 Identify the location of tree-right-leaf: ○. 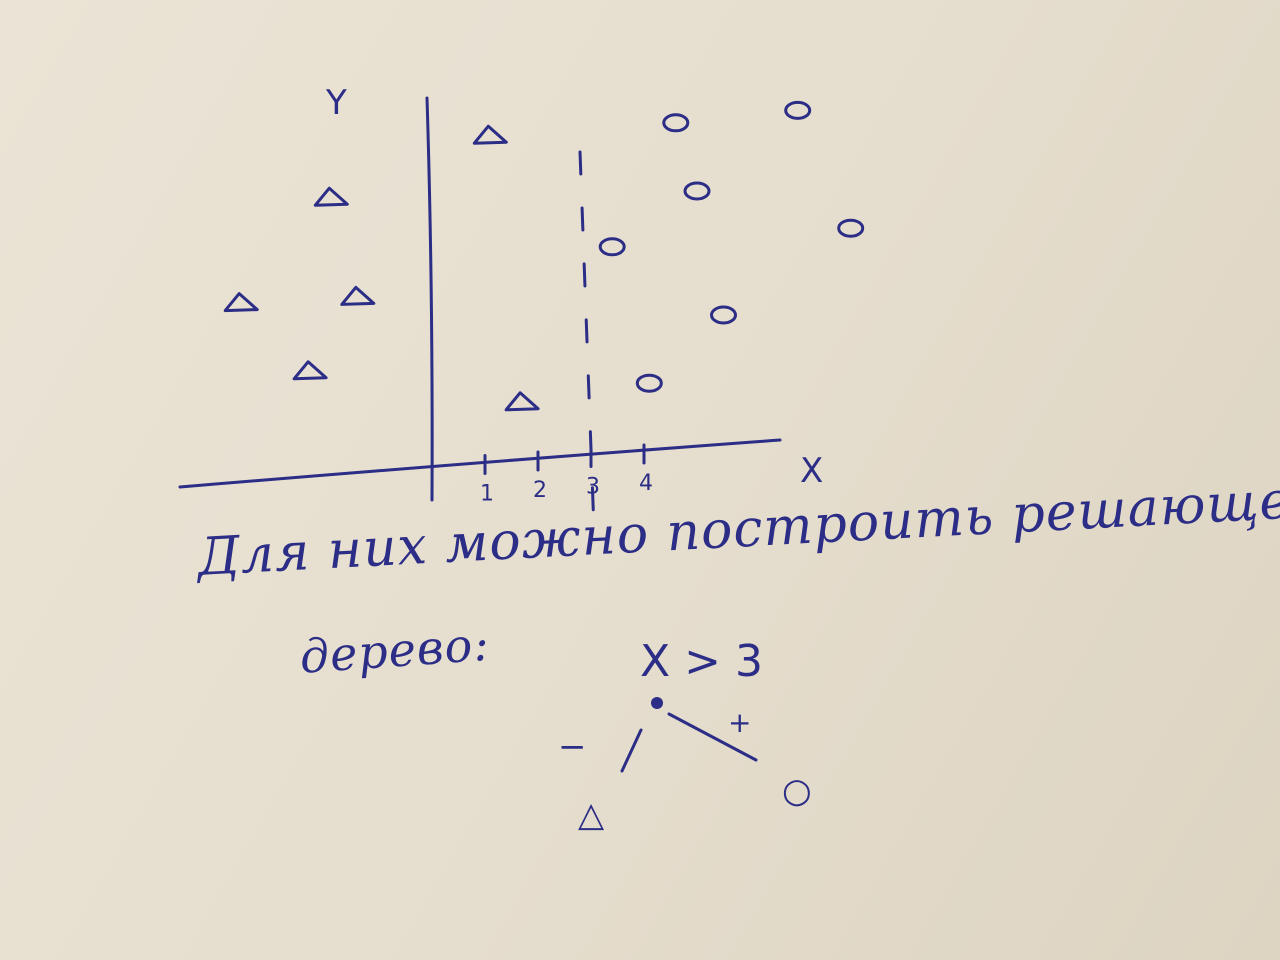
(797, 791).